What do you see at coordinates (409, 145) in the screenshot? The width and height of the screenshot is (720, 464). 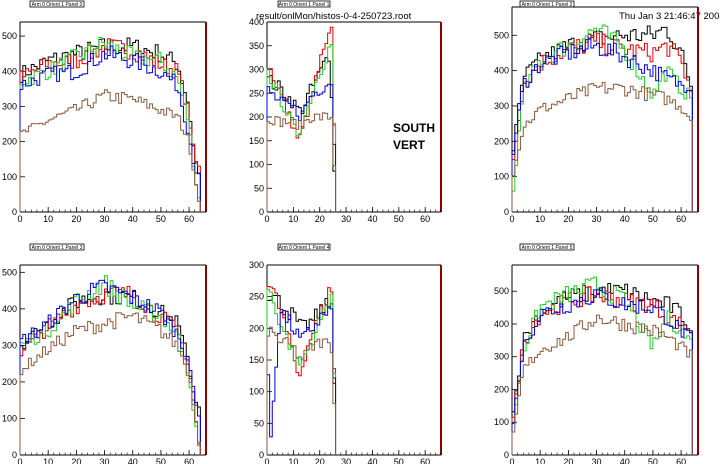 I see `annotation-vert: VERT` at bounding box center [409, 145].